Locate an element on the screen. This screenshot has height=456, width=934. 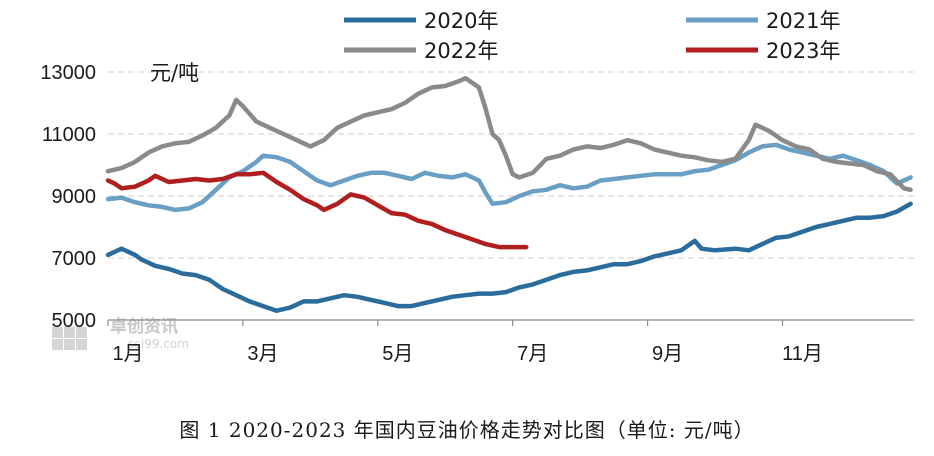
x-tick-label-11月: 11月 is located at coordinates (802, 354).